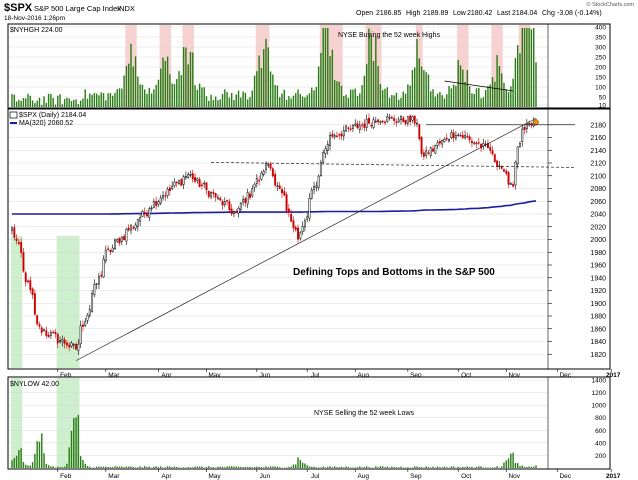 This screenshot has width=638, height=480. What do you see at coordinates (265, 375) in the screenshot?
I see `date-tick-label: Jun` at bounding box center [265, 375].